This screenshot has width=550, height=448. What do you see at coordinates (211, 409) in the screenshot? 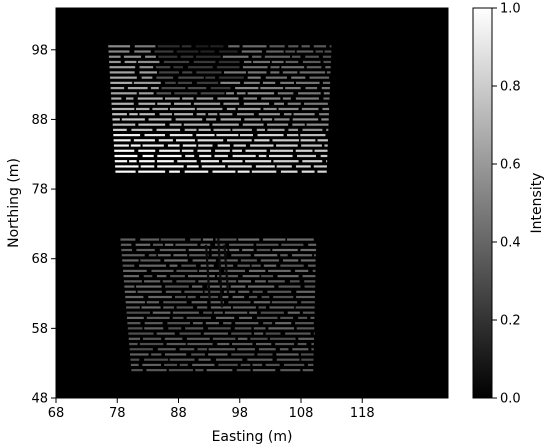
I see `x-axis: 68 78 88 98 108 118` at bounding box center [211, 409].